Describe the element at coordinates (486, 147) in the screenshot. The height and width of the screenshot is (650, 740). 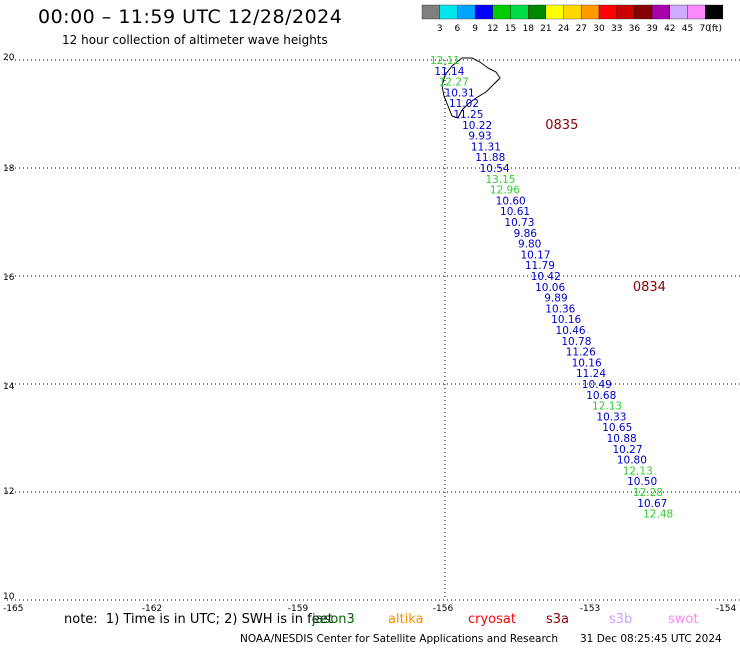
I see `wave-height-label: 11.31` at that location.